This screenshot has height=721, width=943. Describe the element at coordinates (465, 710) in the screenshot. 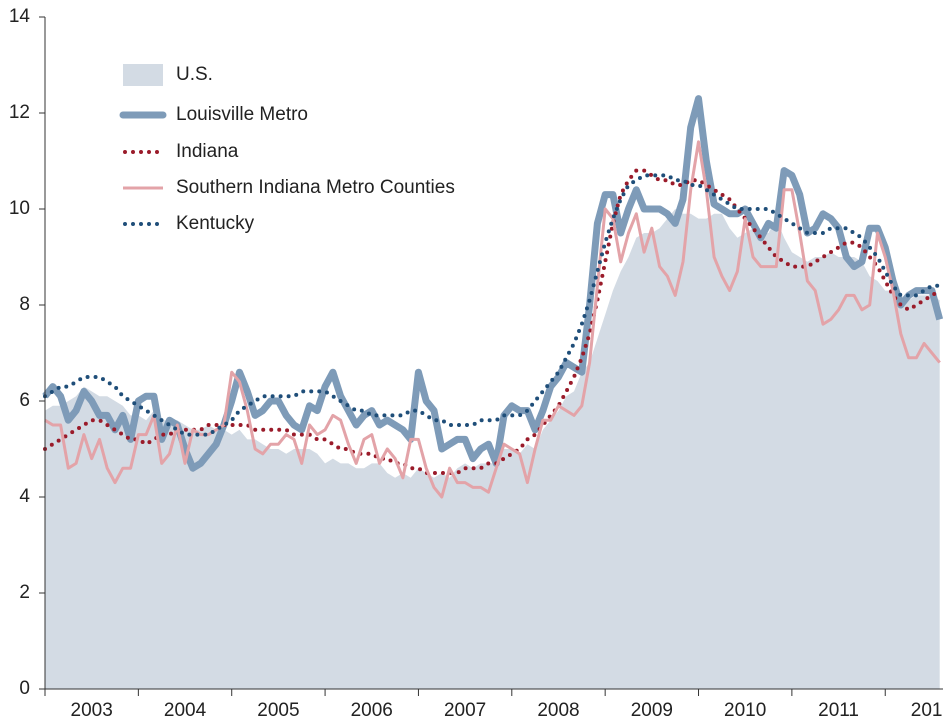

I see `x-tick-label: 2007` at that location.